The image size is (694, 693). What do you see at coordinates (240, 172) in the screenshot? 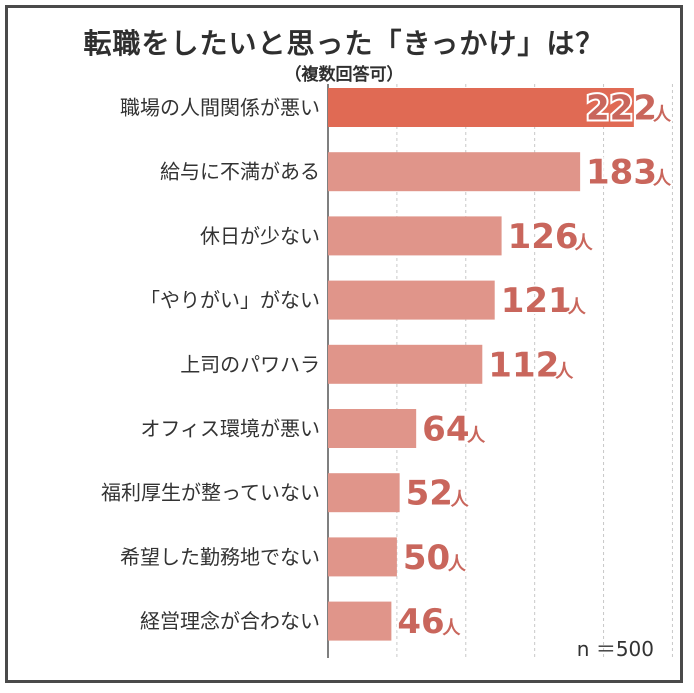
I see `category-label-2: 給与に不満がある` at bounding box center [240, 172].